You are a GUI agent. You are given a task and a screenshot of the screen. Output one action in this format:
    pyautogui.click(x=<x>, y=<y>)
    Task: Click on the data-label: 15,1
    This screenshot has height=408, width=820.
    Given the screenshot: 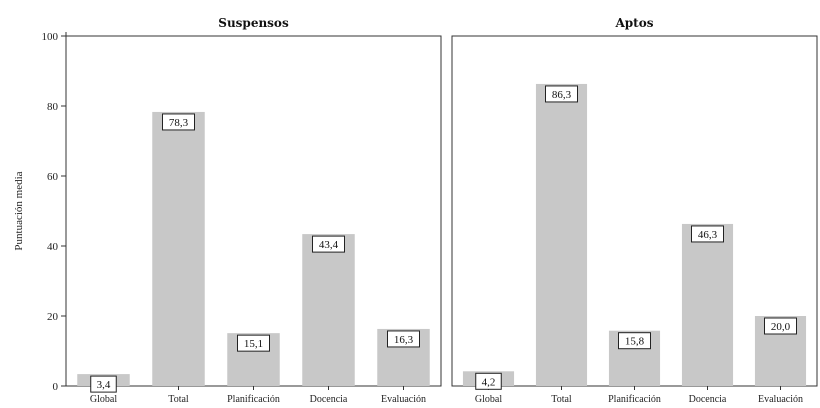 What is the action you would take?
    pyautogui.click(x=253, y=344)
    